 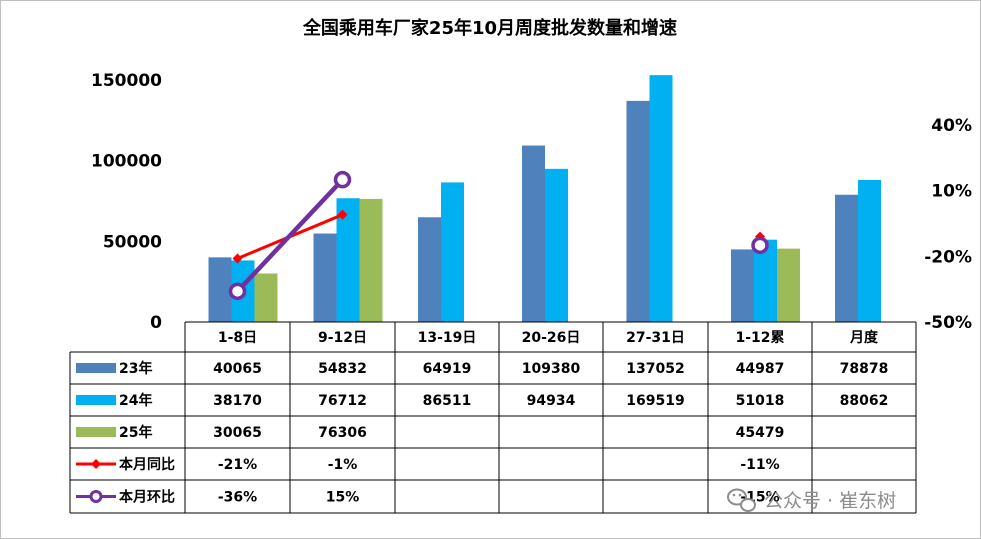 I want to click on y-right-tick: -20%, so click(x=948, y=257).